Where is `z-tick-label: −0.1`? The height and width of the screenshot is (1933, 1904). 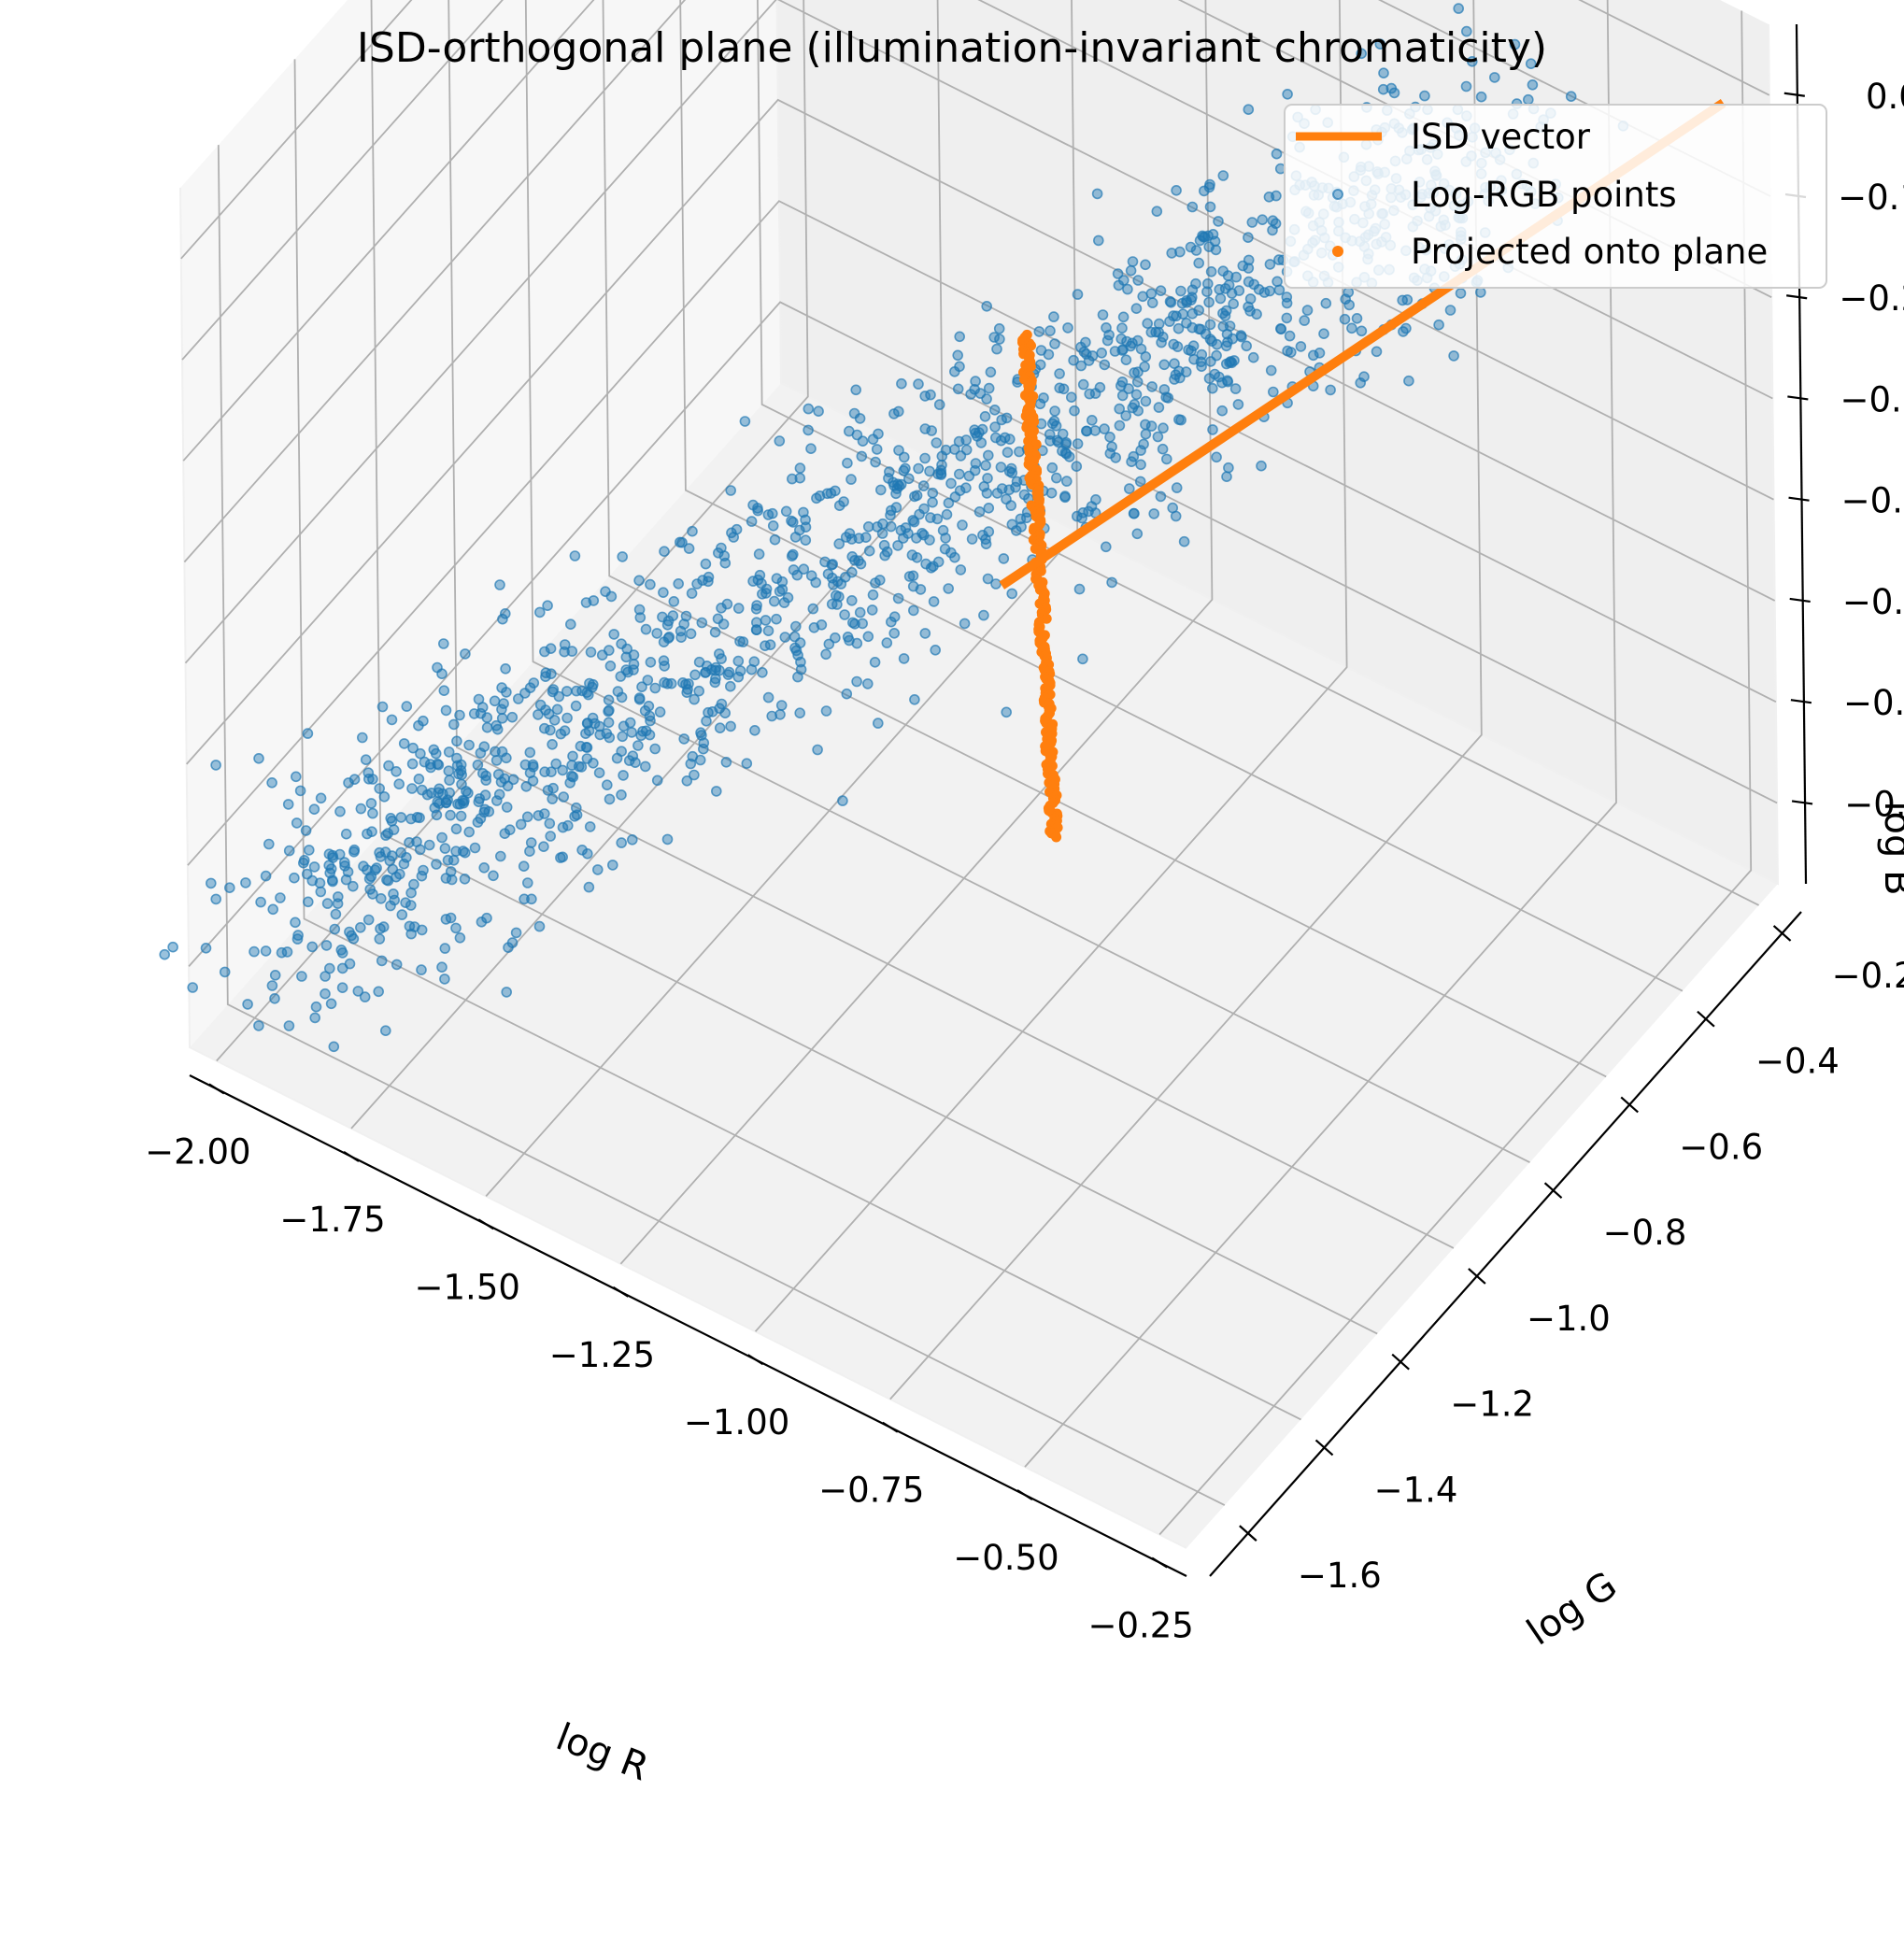 z-tick-label: −0.1 is located at coordinates (1871, 198).